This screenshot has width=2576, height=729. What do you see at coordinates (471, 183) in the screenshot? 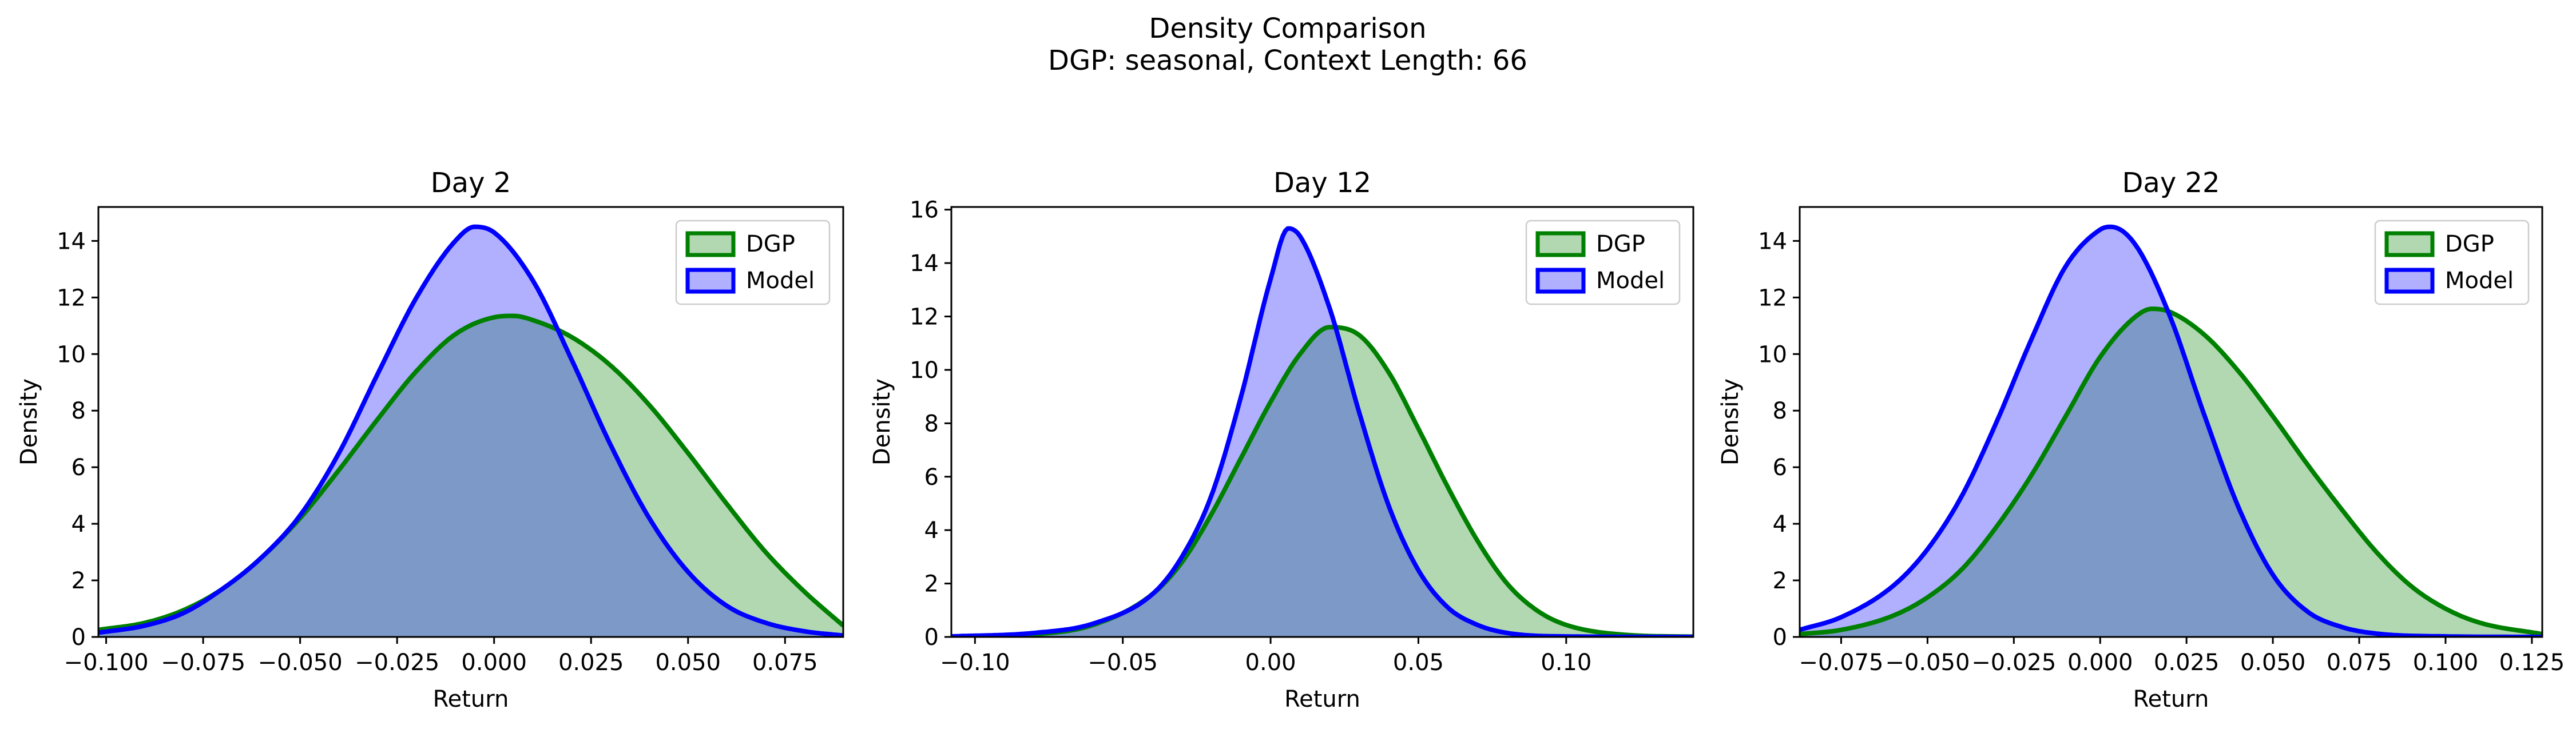
I see `subplot-title: Day 2` at bounding box center [471, 183].